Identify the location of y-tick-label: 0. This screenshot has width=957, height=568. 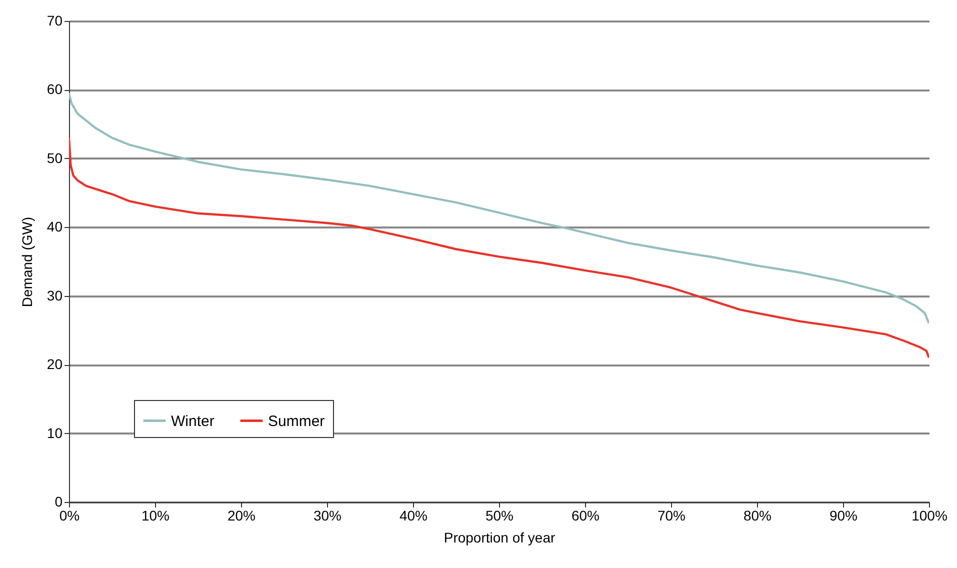
(58, 502).